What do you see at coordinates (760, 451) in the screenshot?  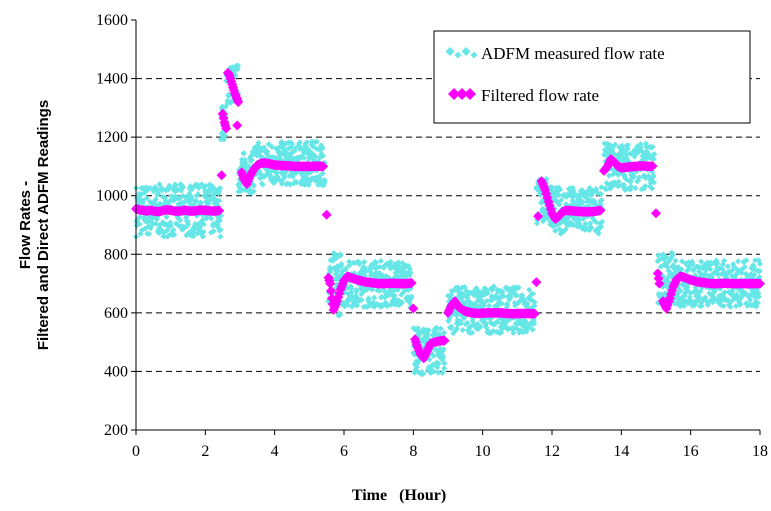 I see `x-tick-label: 18` at bounding box center [760, 451].